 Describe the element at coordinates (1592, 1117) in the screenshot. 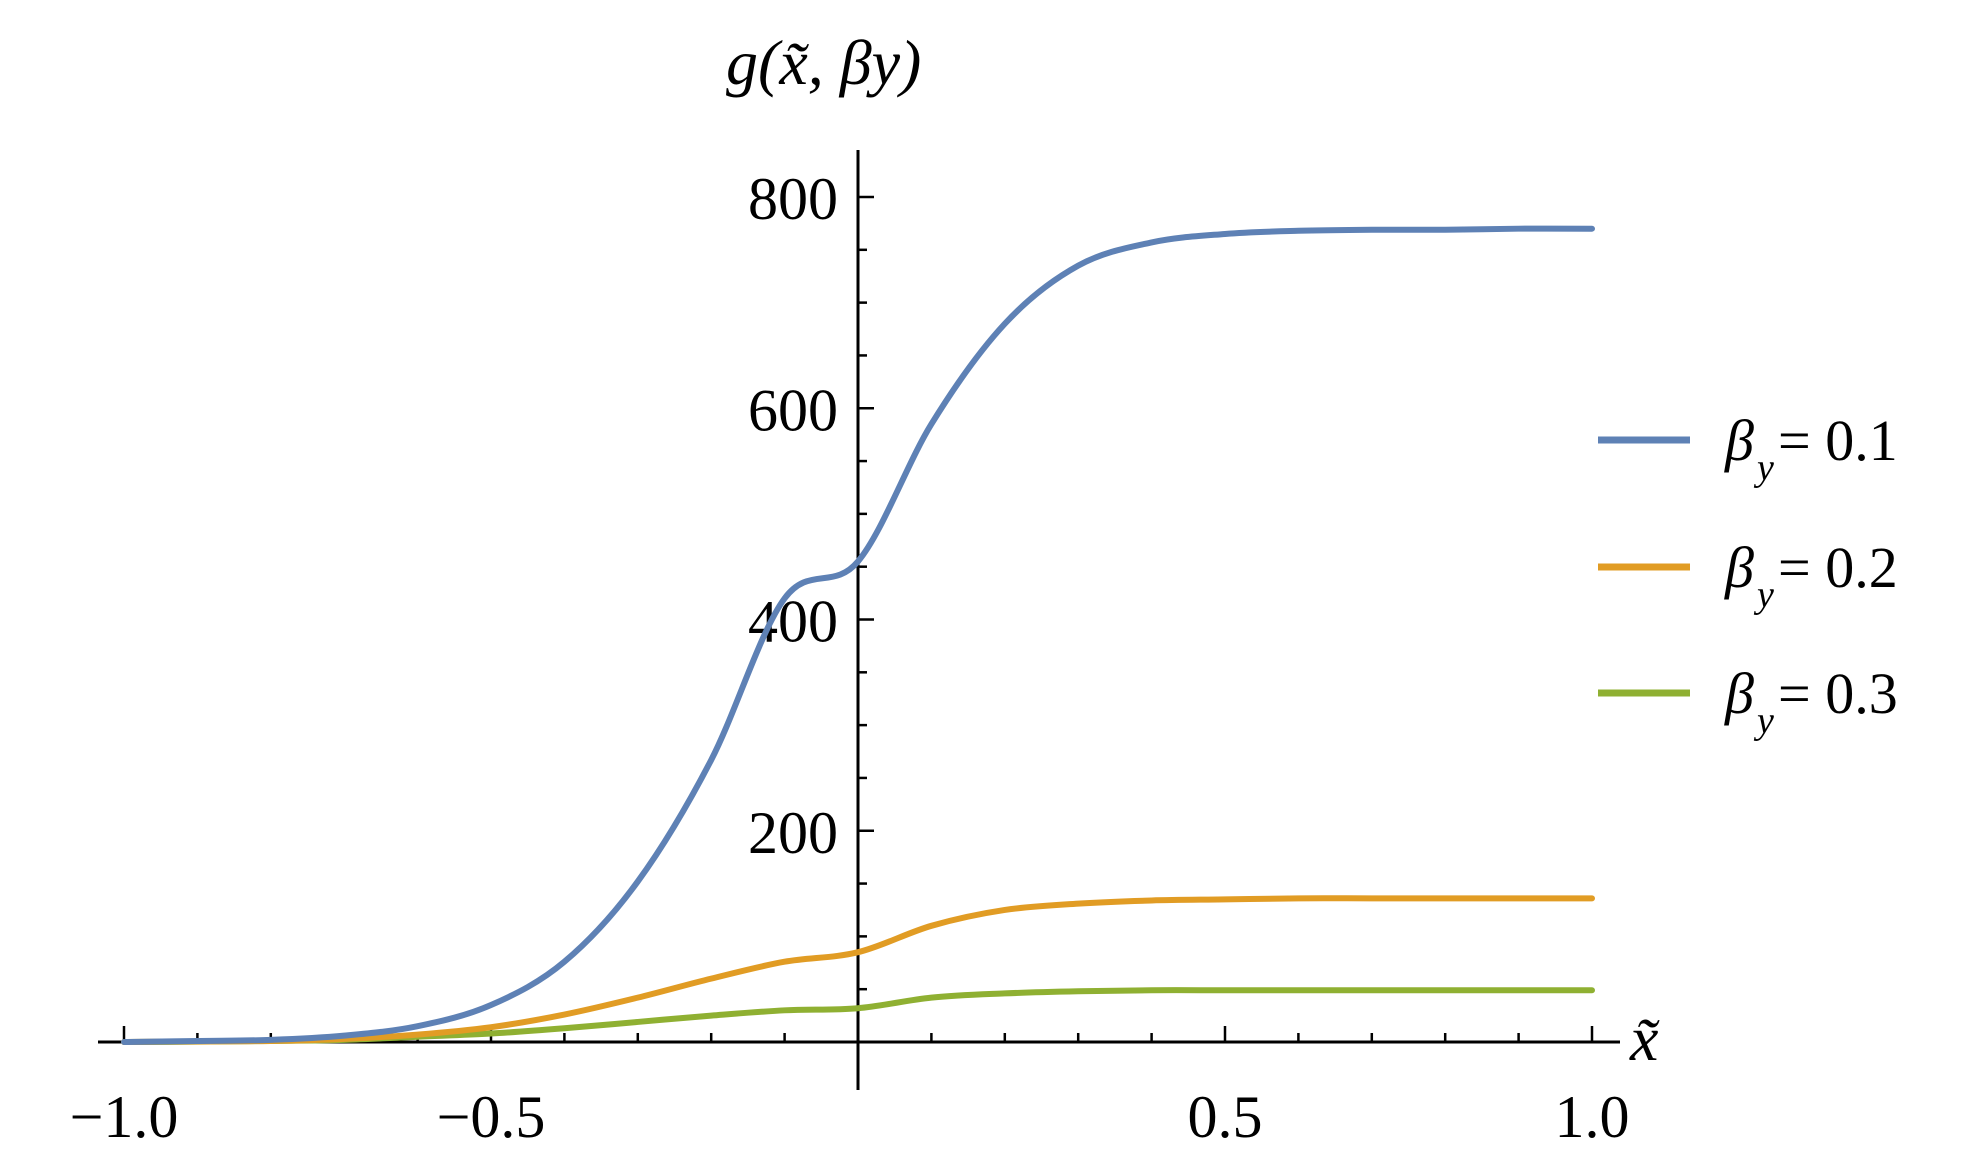

I see `x-tick-label: 1.0` at that location.